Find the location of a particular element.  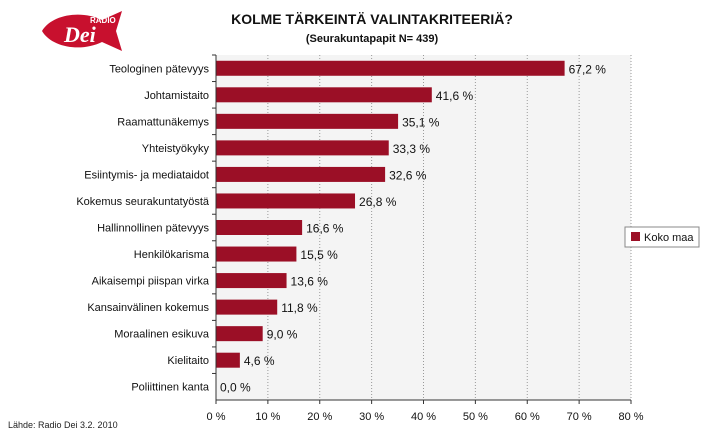

category-label: Yhteistyökyky is located at coordinates (176, 149).